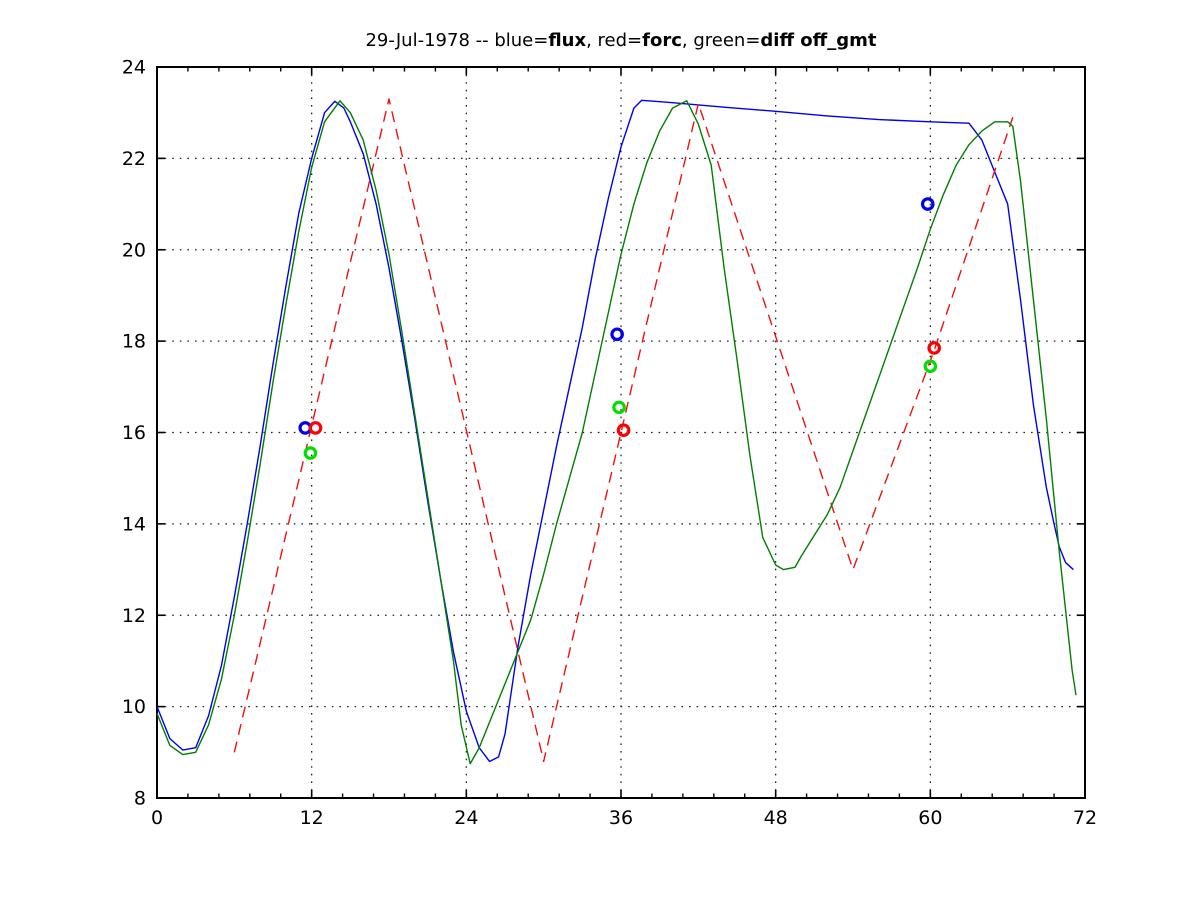 Image resolution: width=1200 pixels, height=900 pixels. I want to click on y-tick-label: 8, so click(140, 799).